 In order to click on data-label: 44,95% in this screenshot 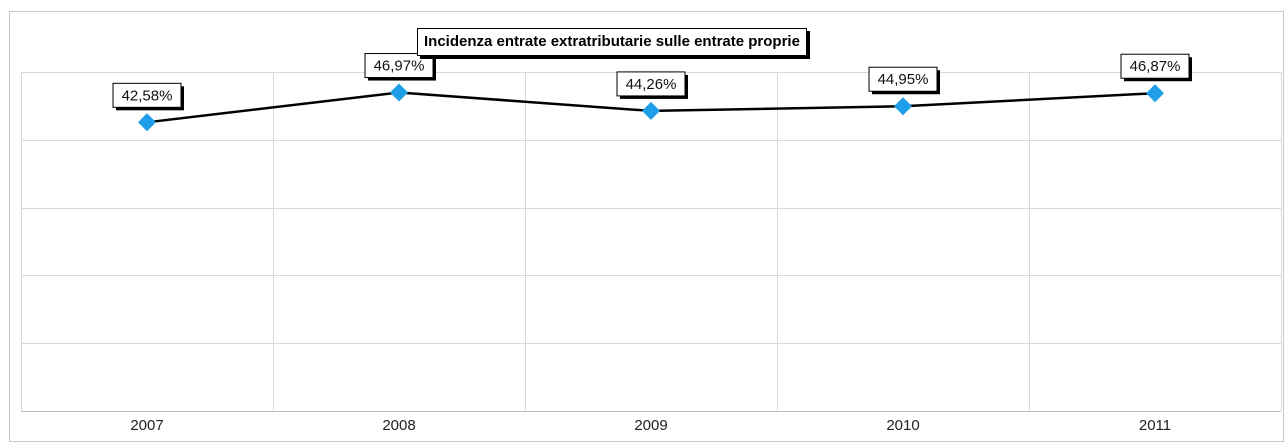, I will do `click(903, 79)`.